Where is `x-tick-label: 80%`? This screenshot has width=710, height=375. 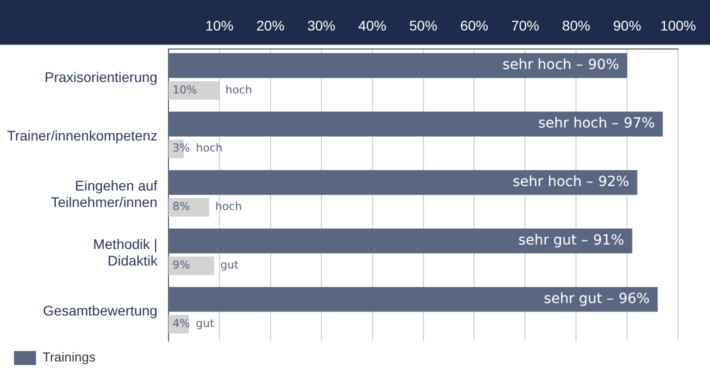 x-tick-label: 80% is located at coordinates (576, 25).